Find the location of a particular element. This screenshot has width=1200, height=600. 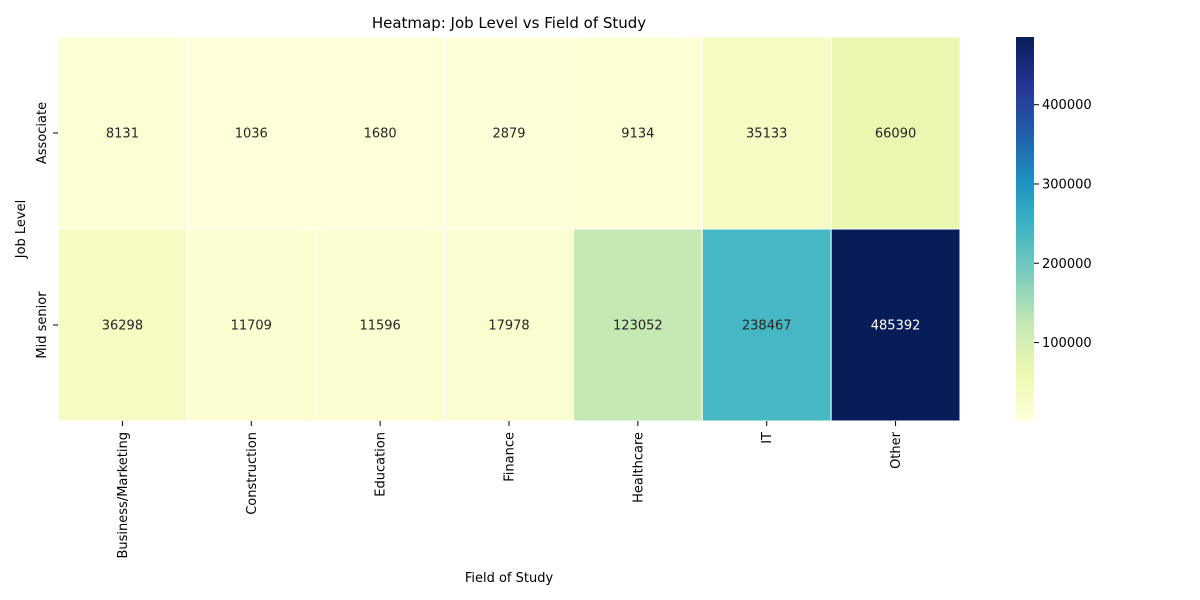

x-axis-label: Field of Study is located at coordinates (509, 578).